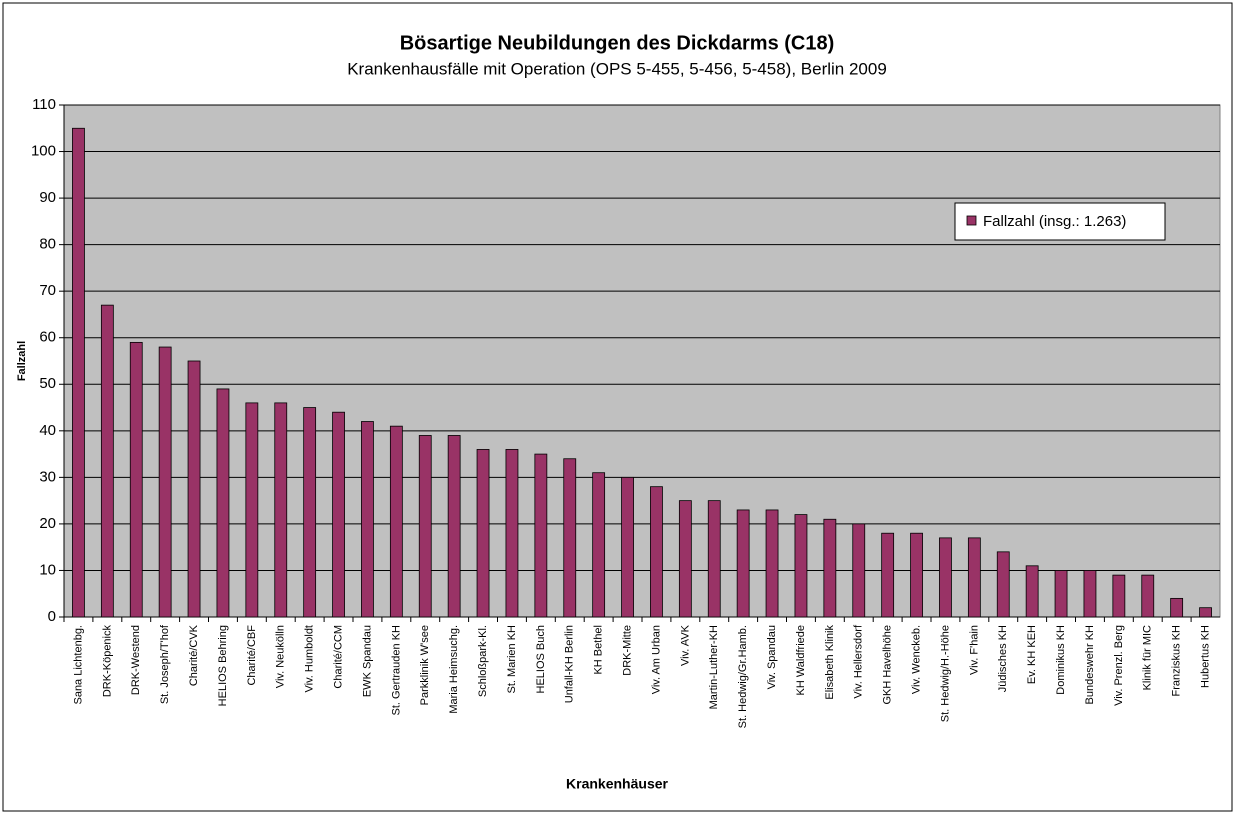  I want to click on x-tick-label: Charité/CVK, so click(194, 655).